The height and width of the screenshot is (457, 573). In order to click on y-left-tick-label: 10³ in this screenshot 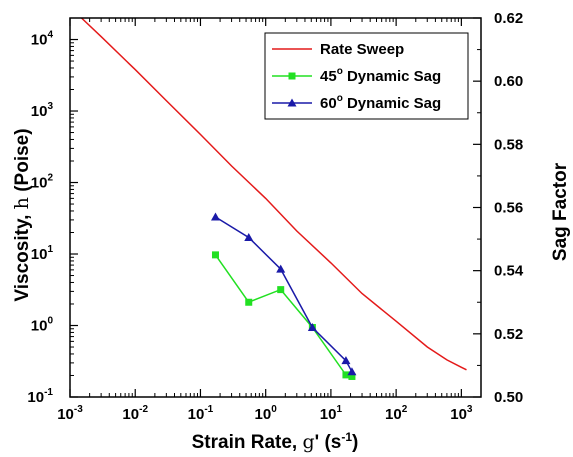, I will do `click(42, 110)`.